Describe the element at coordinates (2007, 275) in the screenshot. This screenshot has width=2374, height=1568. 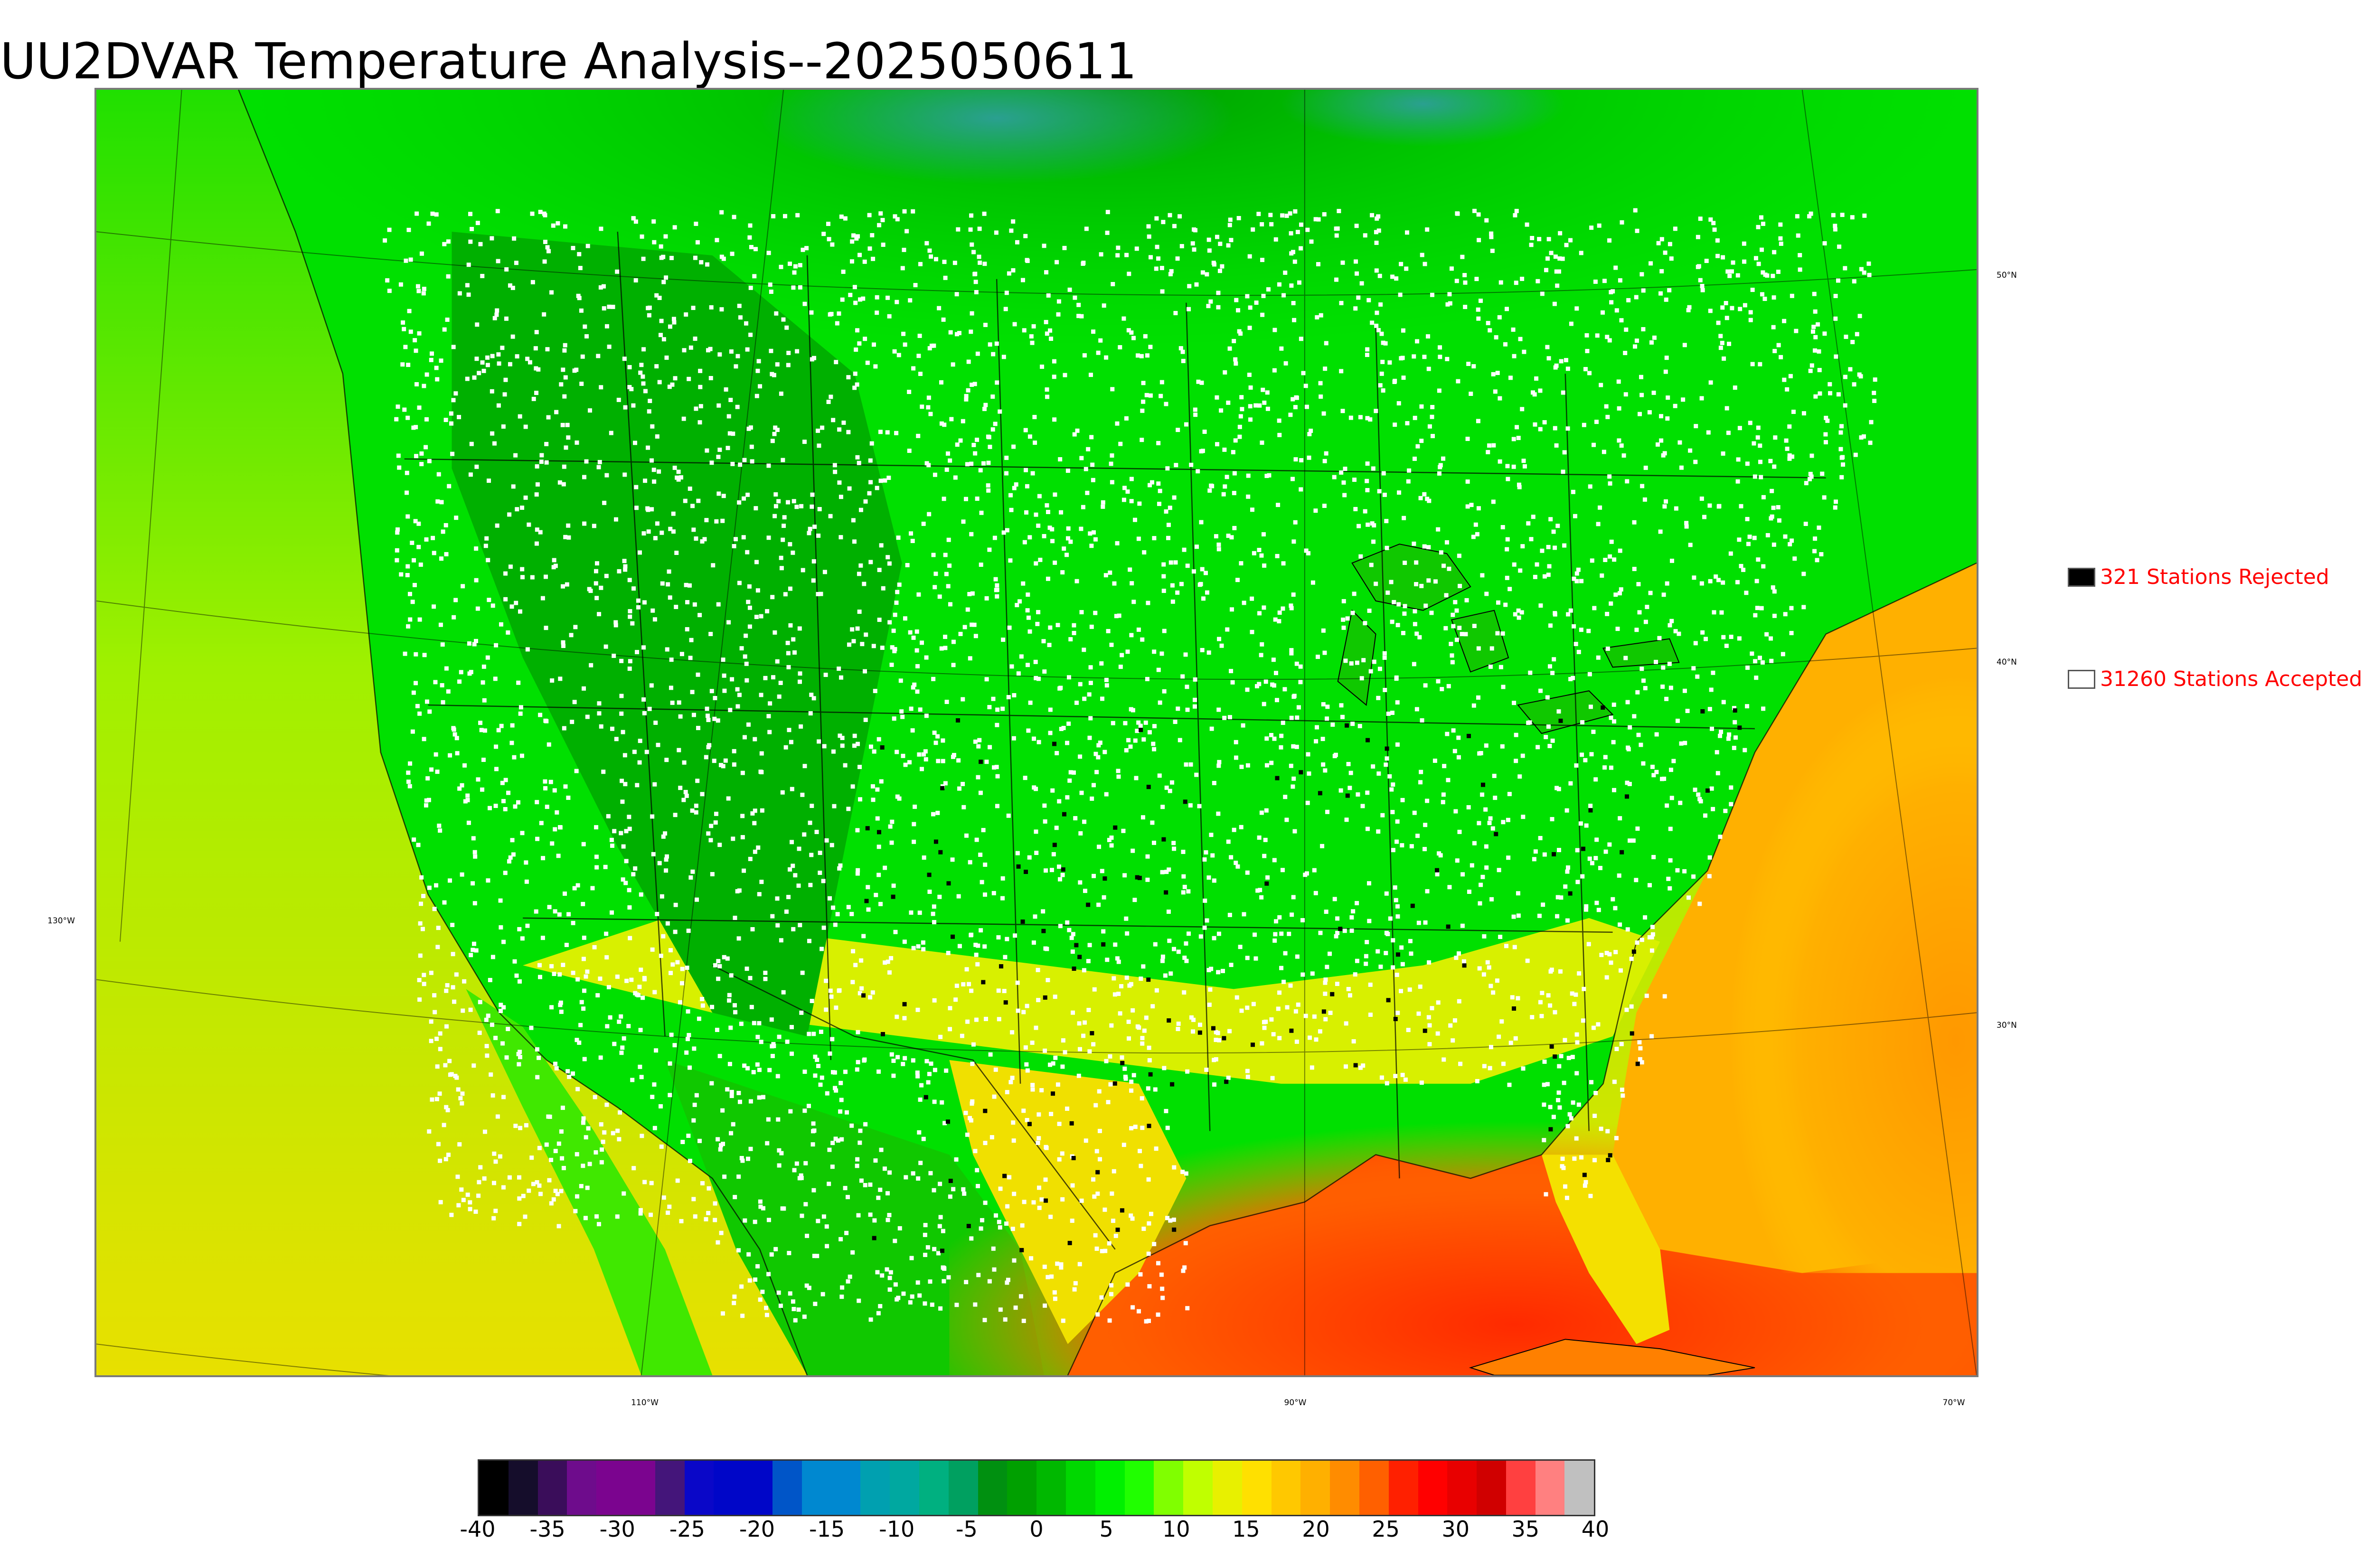
I see `lat-label-50n: 50°N` at that location.